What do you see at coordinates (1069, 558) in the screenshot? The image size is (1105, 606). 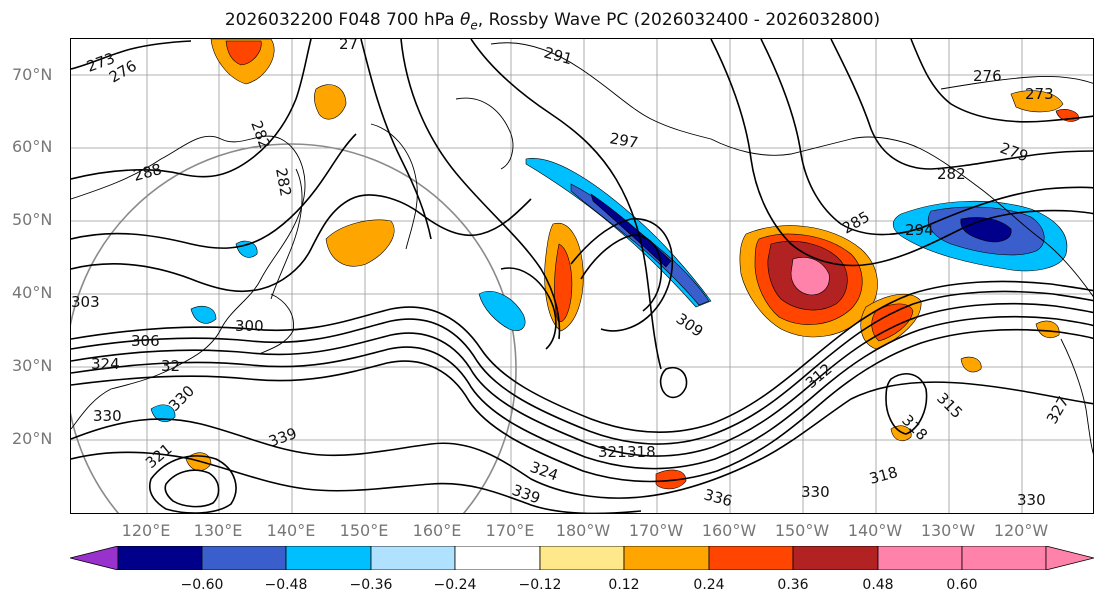 I see `colorbar-extend-max` at bounding box center [1069, 558].